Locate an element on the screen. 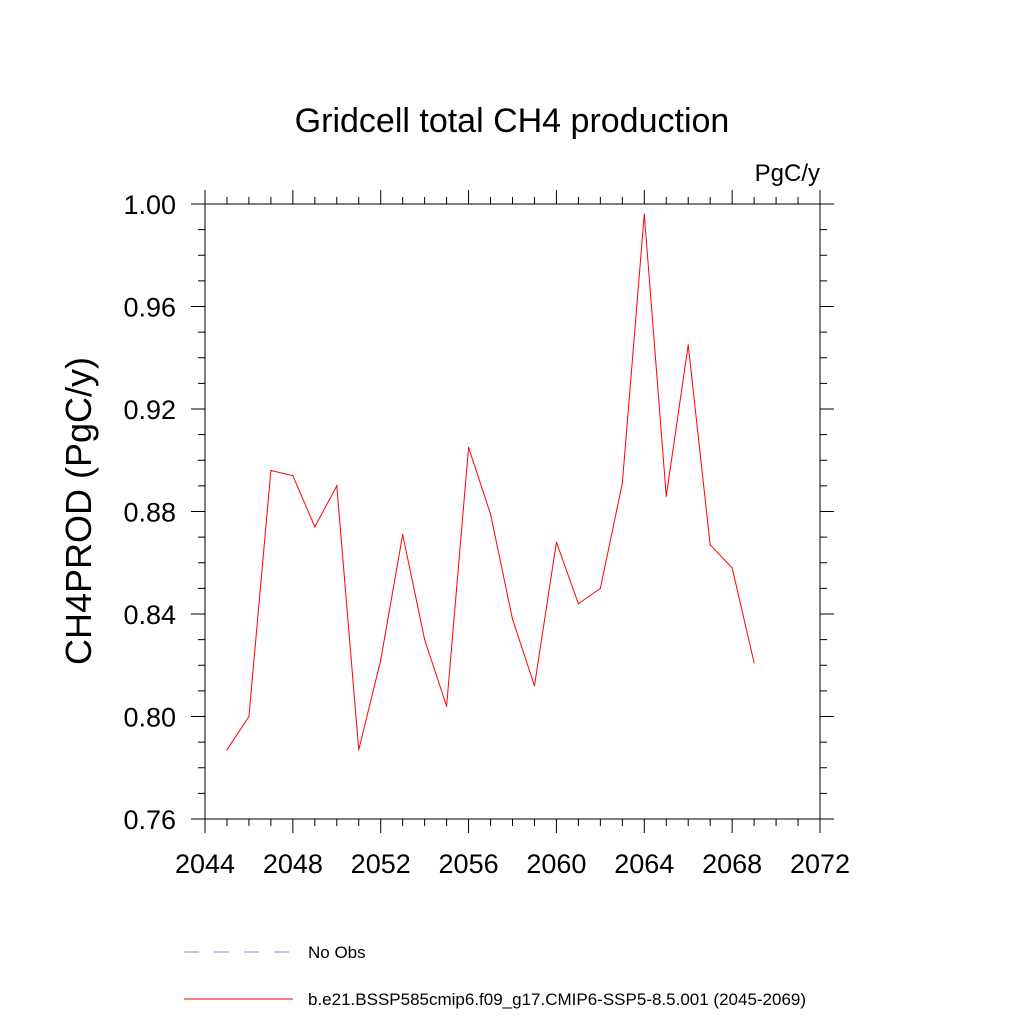 This screenshot has height=1024, width=1024. y-tick-label: 0.84 is located at coordinates (149, 615).